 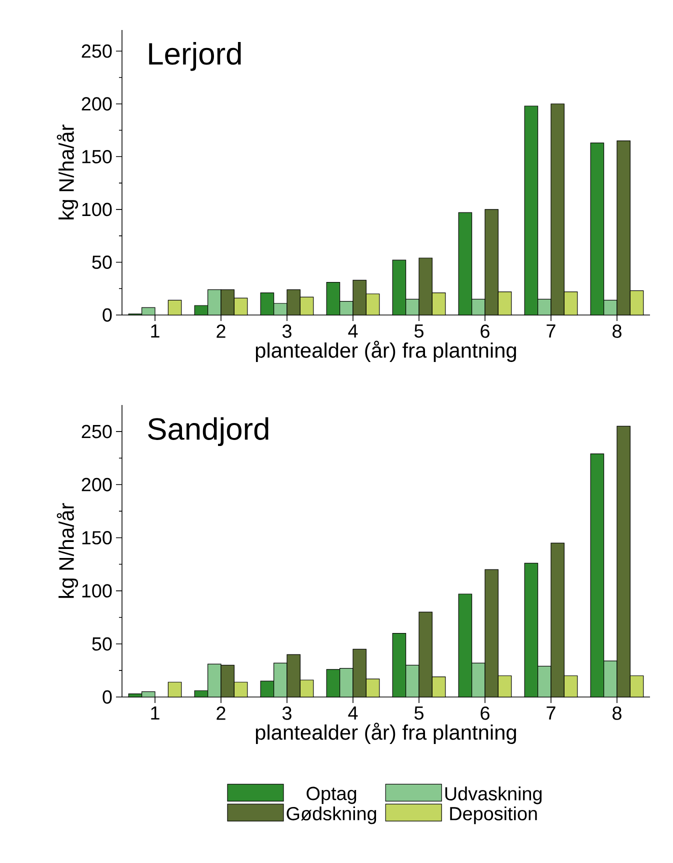 I want to click on chart-title: Lerjord, so click(x=195, y=56).